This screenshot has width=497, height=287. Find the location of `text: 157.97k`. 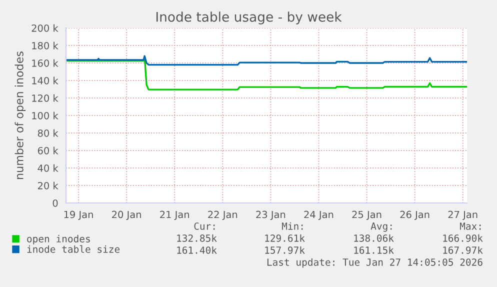

text: 157.97k is located at coordinates (285, 250).